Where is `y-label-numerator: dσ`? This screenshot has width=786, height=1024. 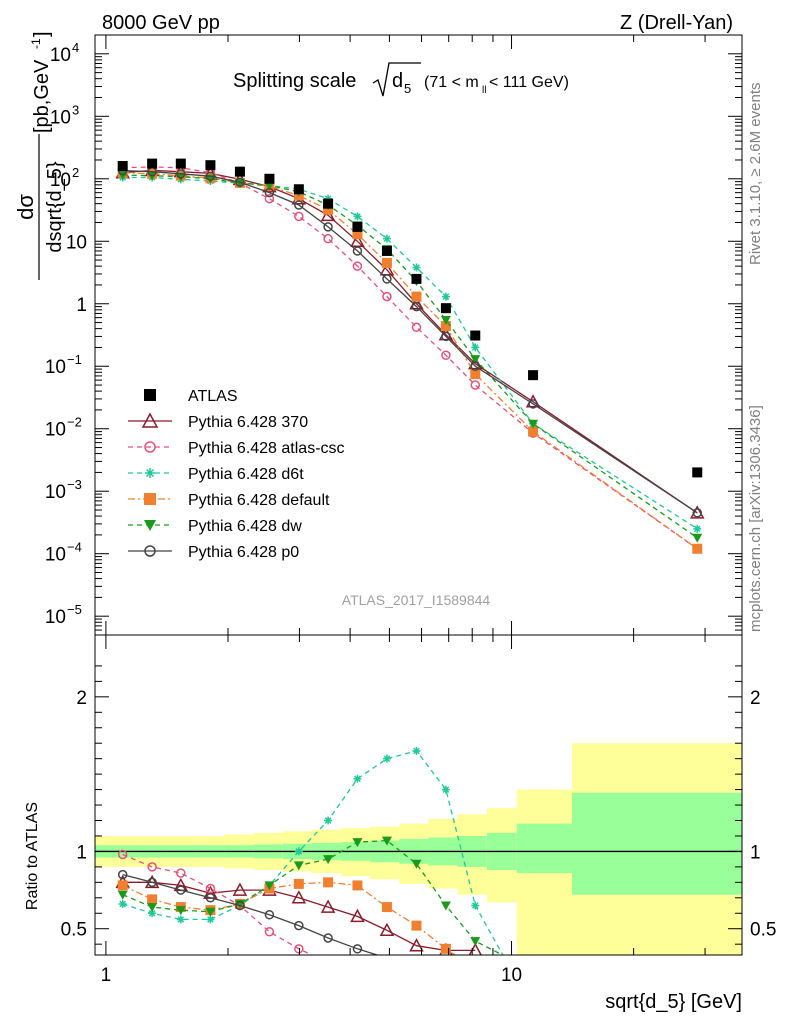
y-label-numerator: dσ is located at coordinates (25, 207).